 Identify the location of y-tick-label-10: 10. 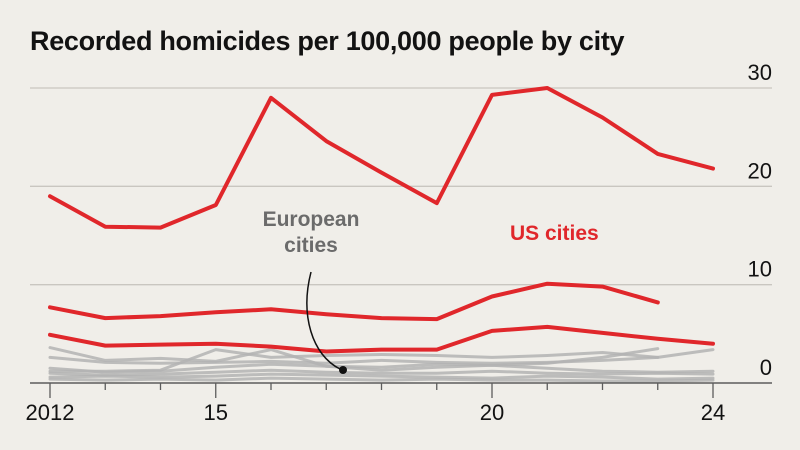
(760, 269).